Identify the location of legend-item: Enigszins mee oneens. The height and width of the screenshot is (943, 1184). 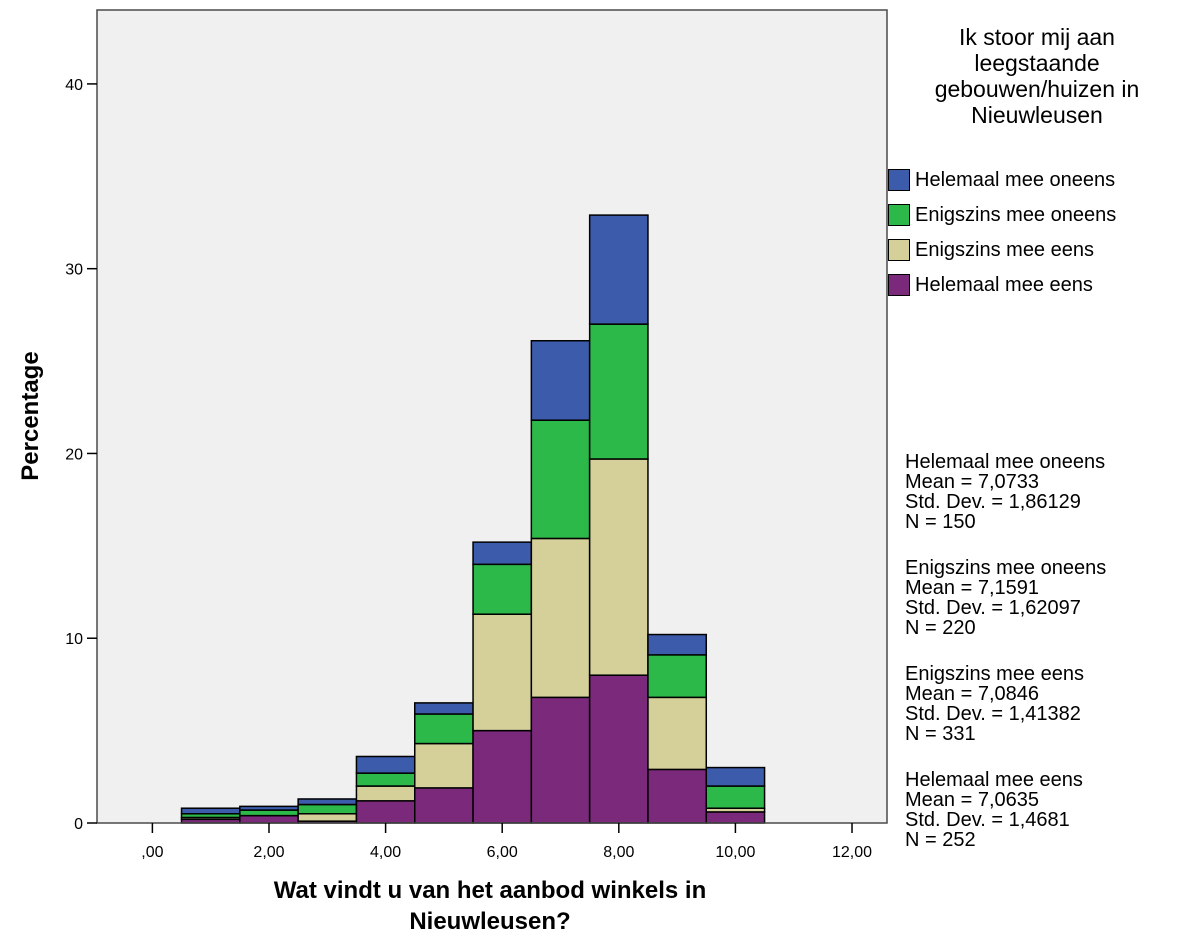
(1002, 215).